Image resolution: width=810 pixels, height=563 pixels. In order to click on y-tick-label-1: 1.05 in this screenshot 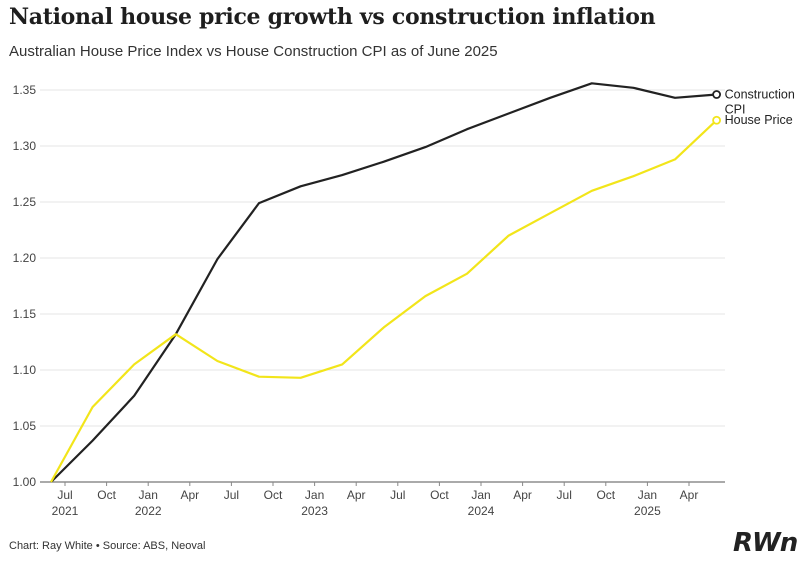, I will do `click(25, 426)`.